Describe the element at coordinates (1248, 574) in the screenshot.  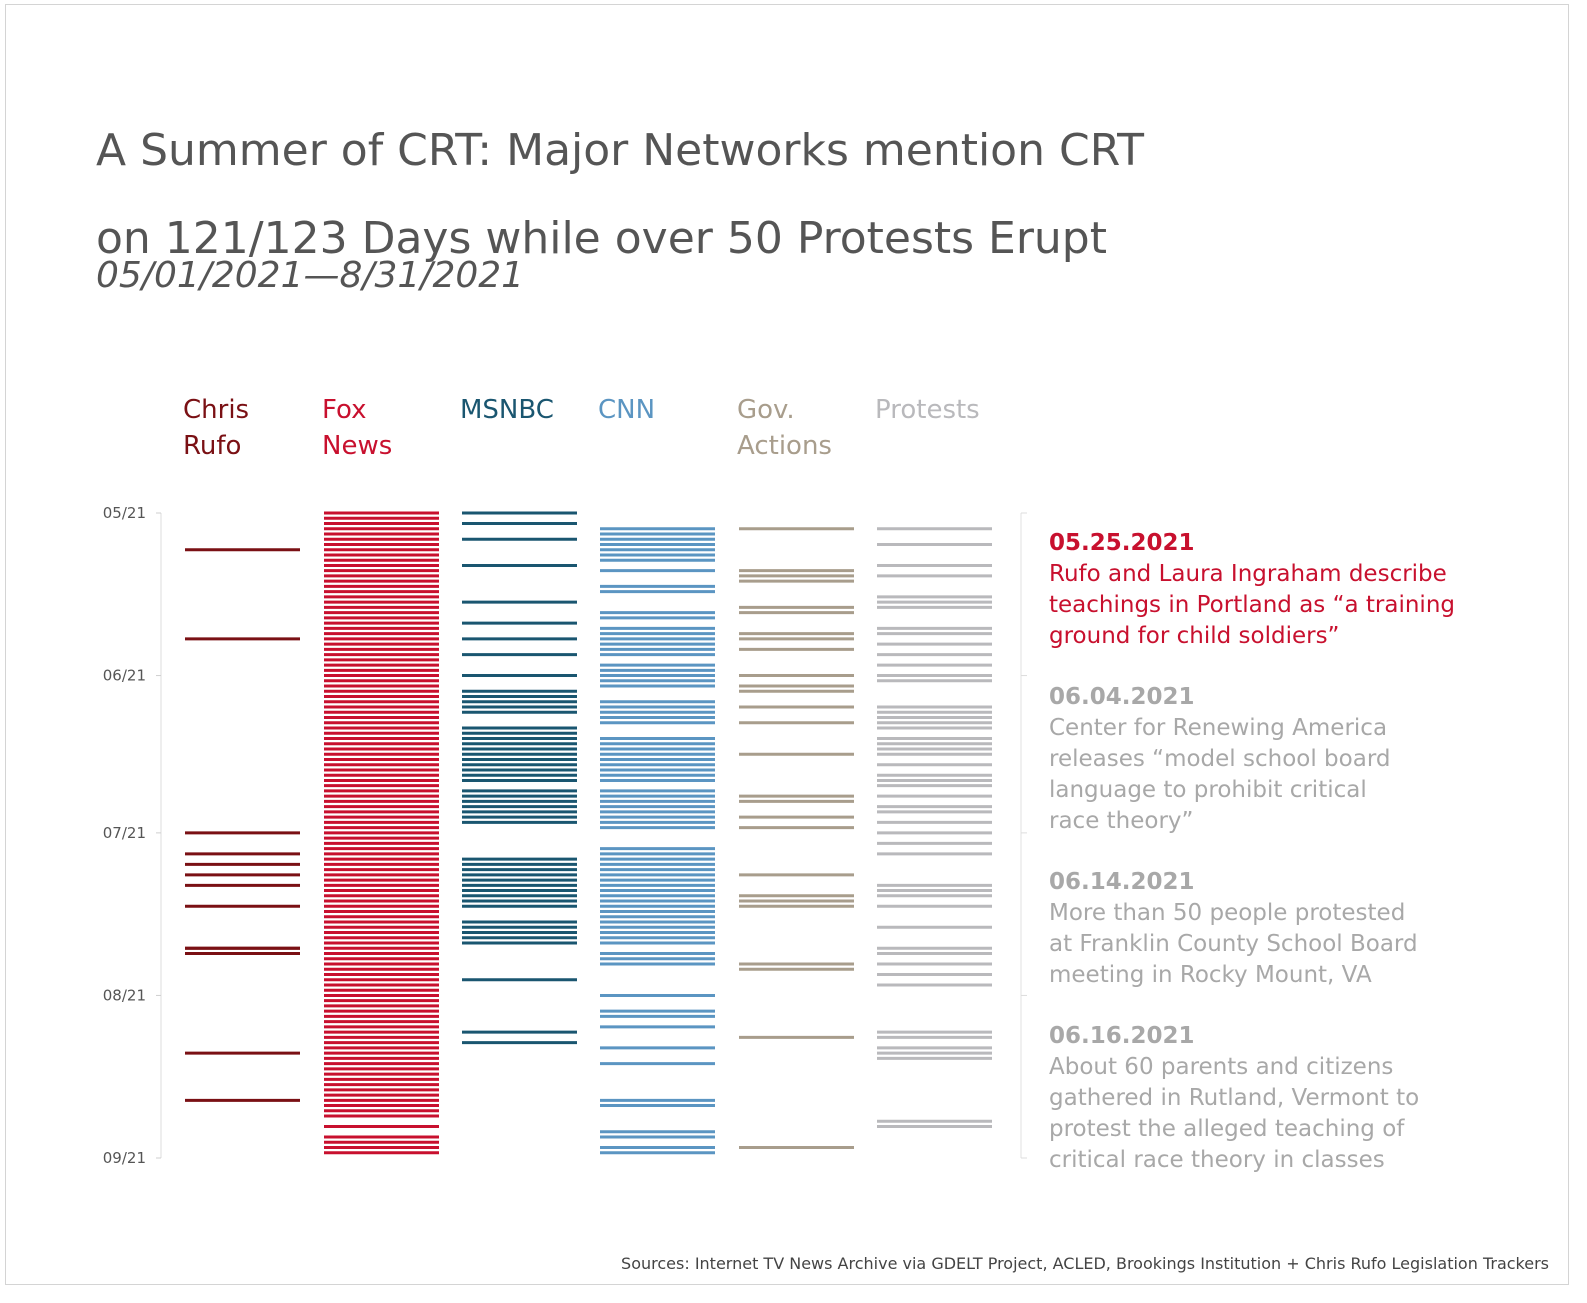
I see `annotation-text: Rufo and Laura Ingraham describe` at that location.